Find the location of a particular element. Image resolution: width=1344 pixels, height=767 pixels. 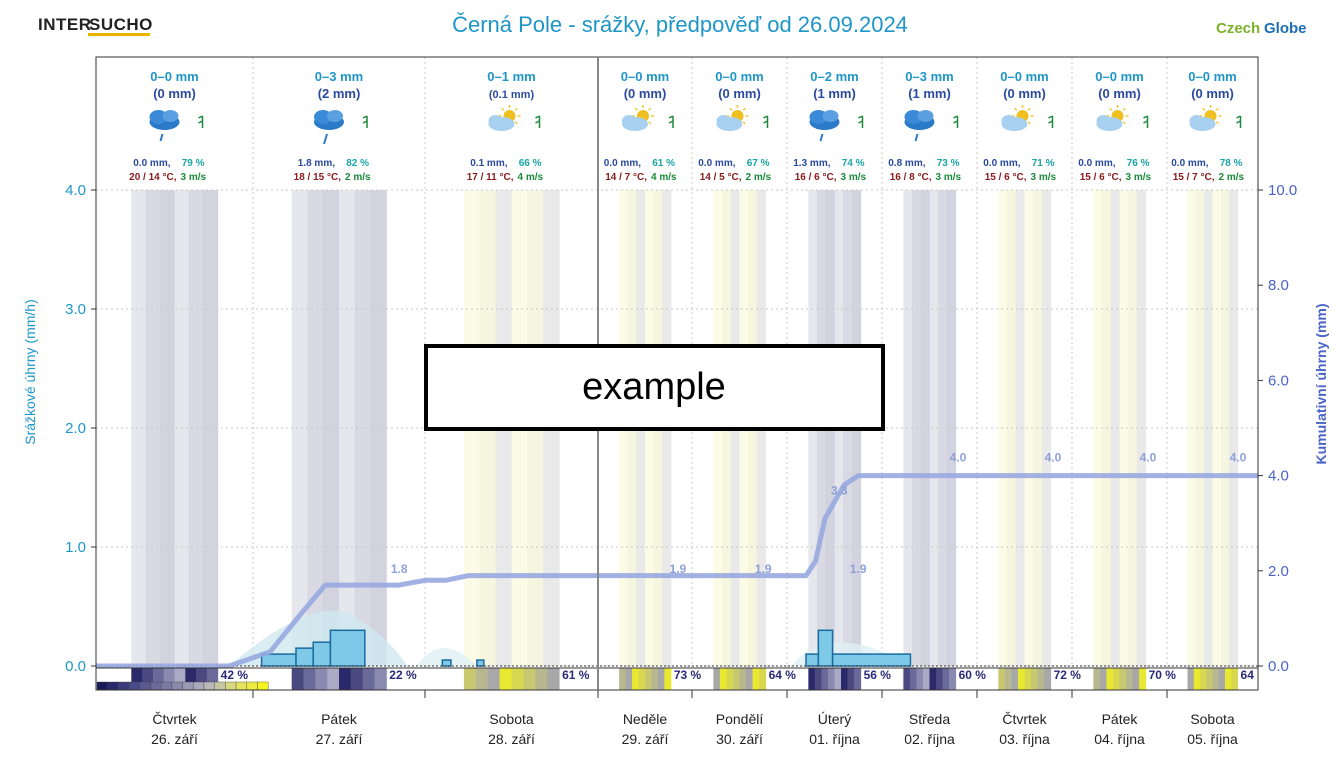

rain-cloud-icon is located at coordinates (919, 126).